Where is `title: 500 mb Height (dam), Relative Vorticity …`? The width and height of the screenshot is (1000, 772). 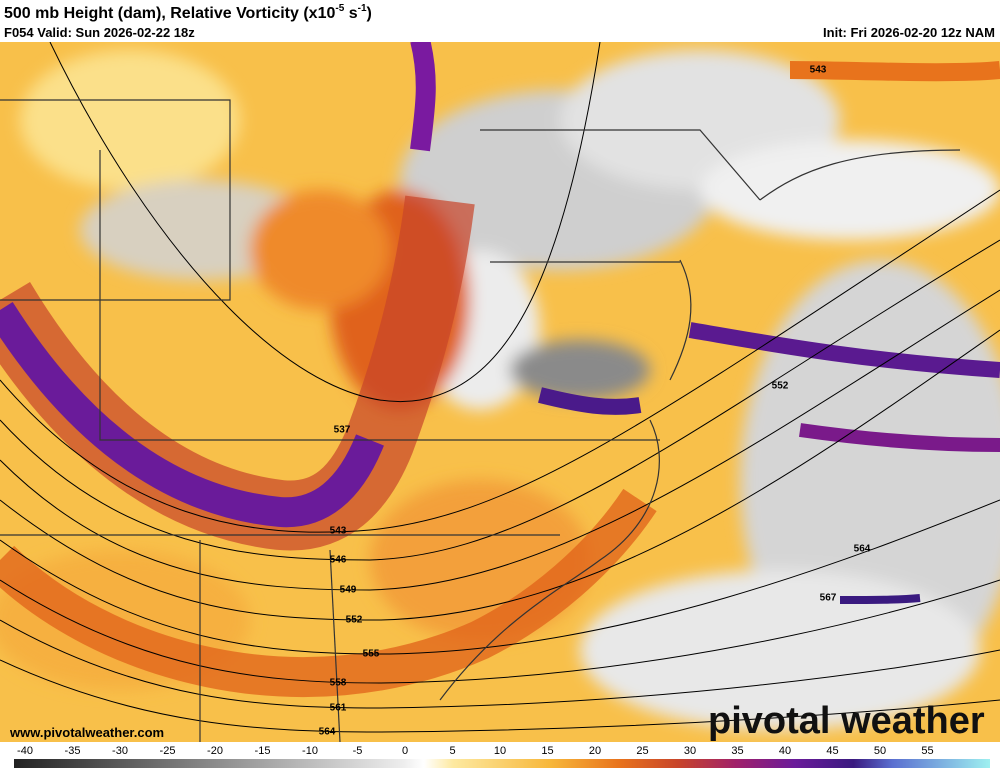
title: 500 mb Height (dam), Relative Vorticity … is located at coordinates (188, 12).